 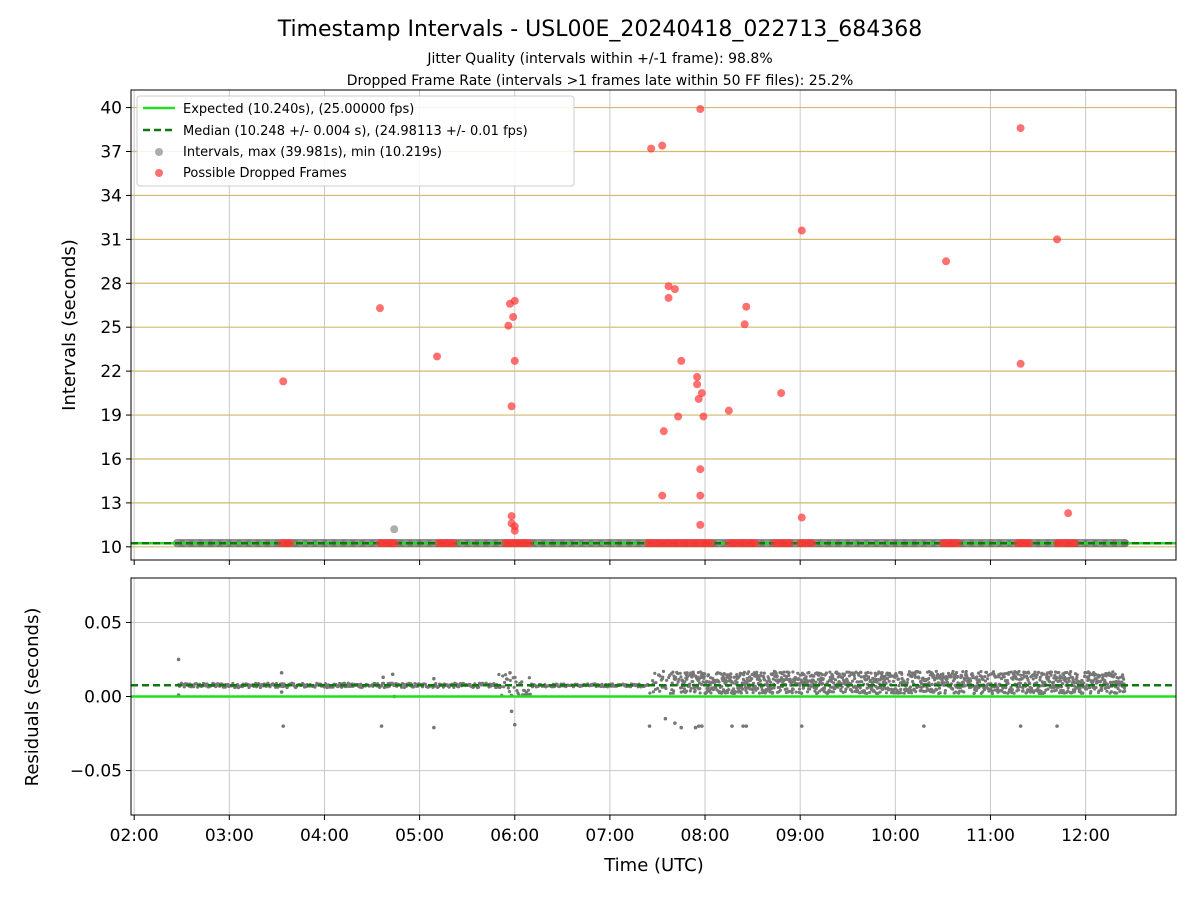 I want to click on legend-dropped-label: Possible Dropped Frames, so click(x=265, y=173).